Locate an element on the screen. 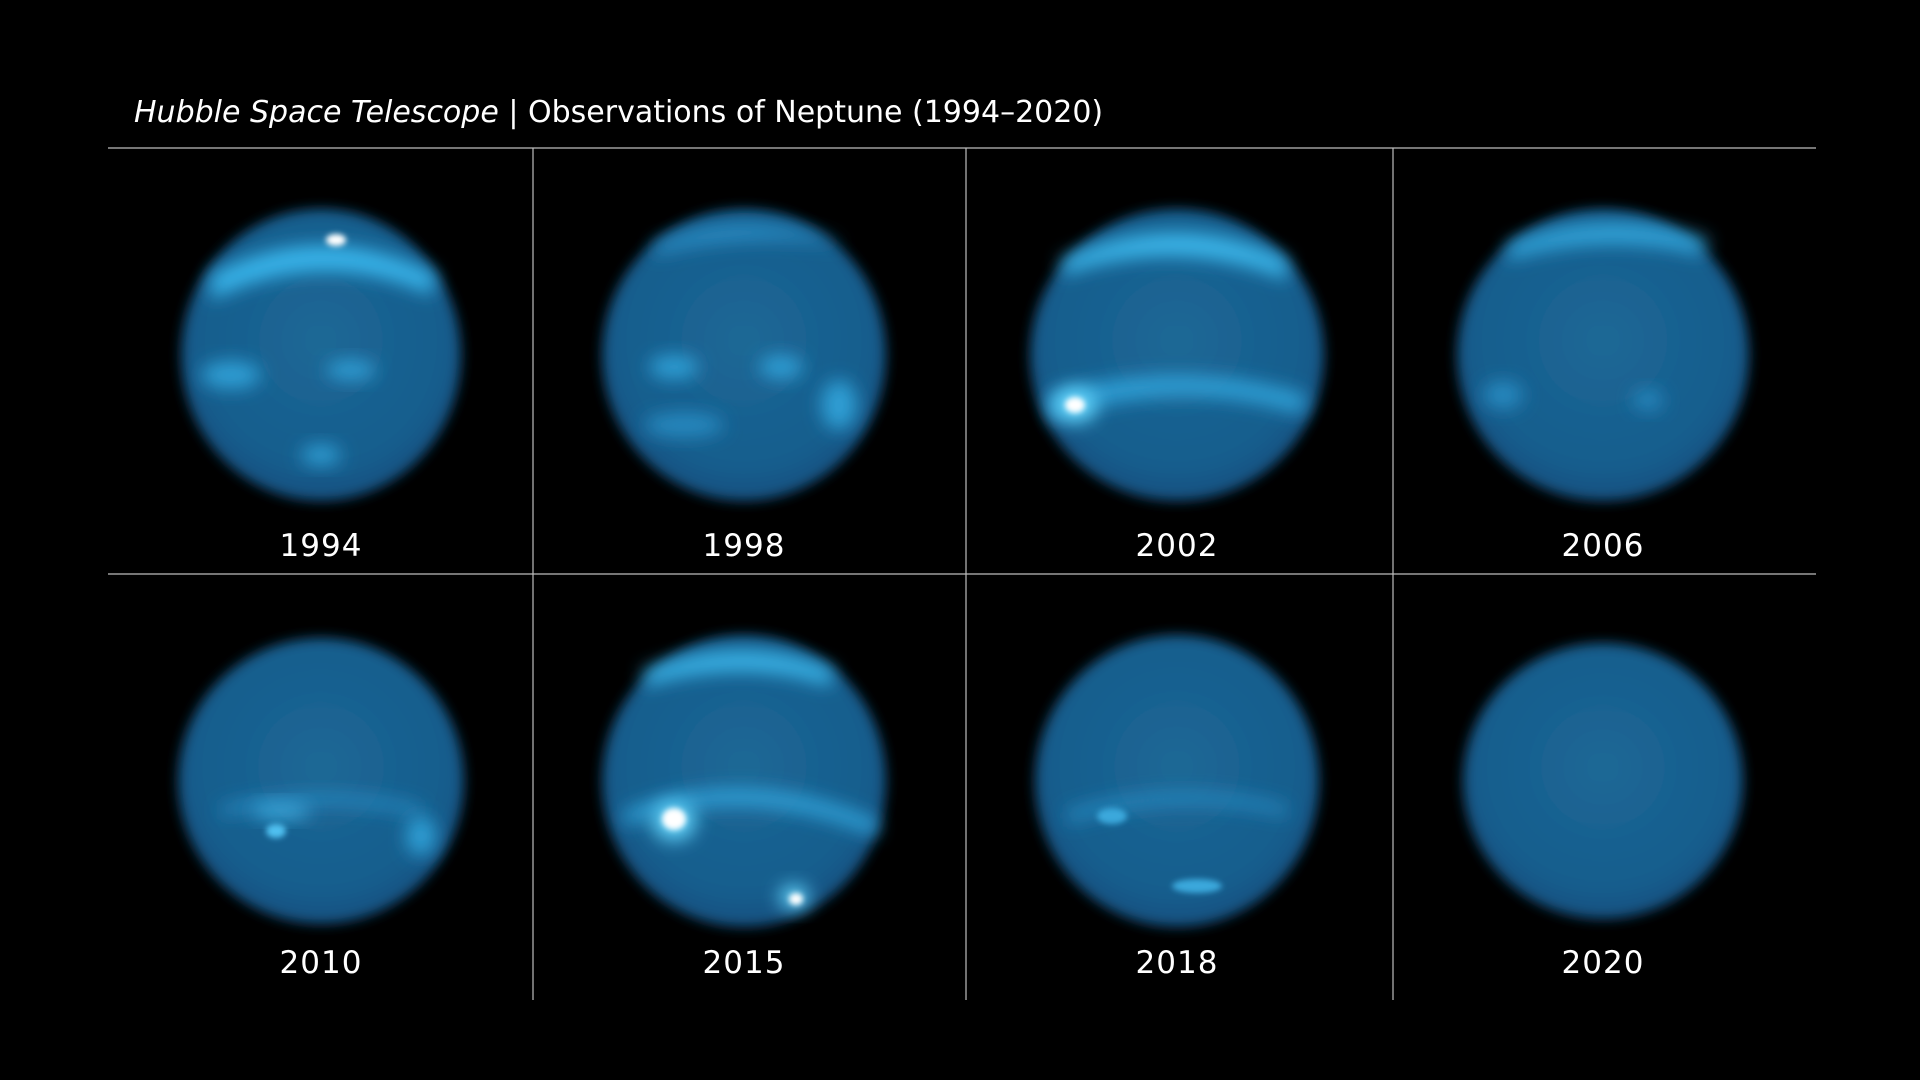 The height and width of the screenshot is (1080, 1920). year-label: 2015 is located at coordinates (744, 963).